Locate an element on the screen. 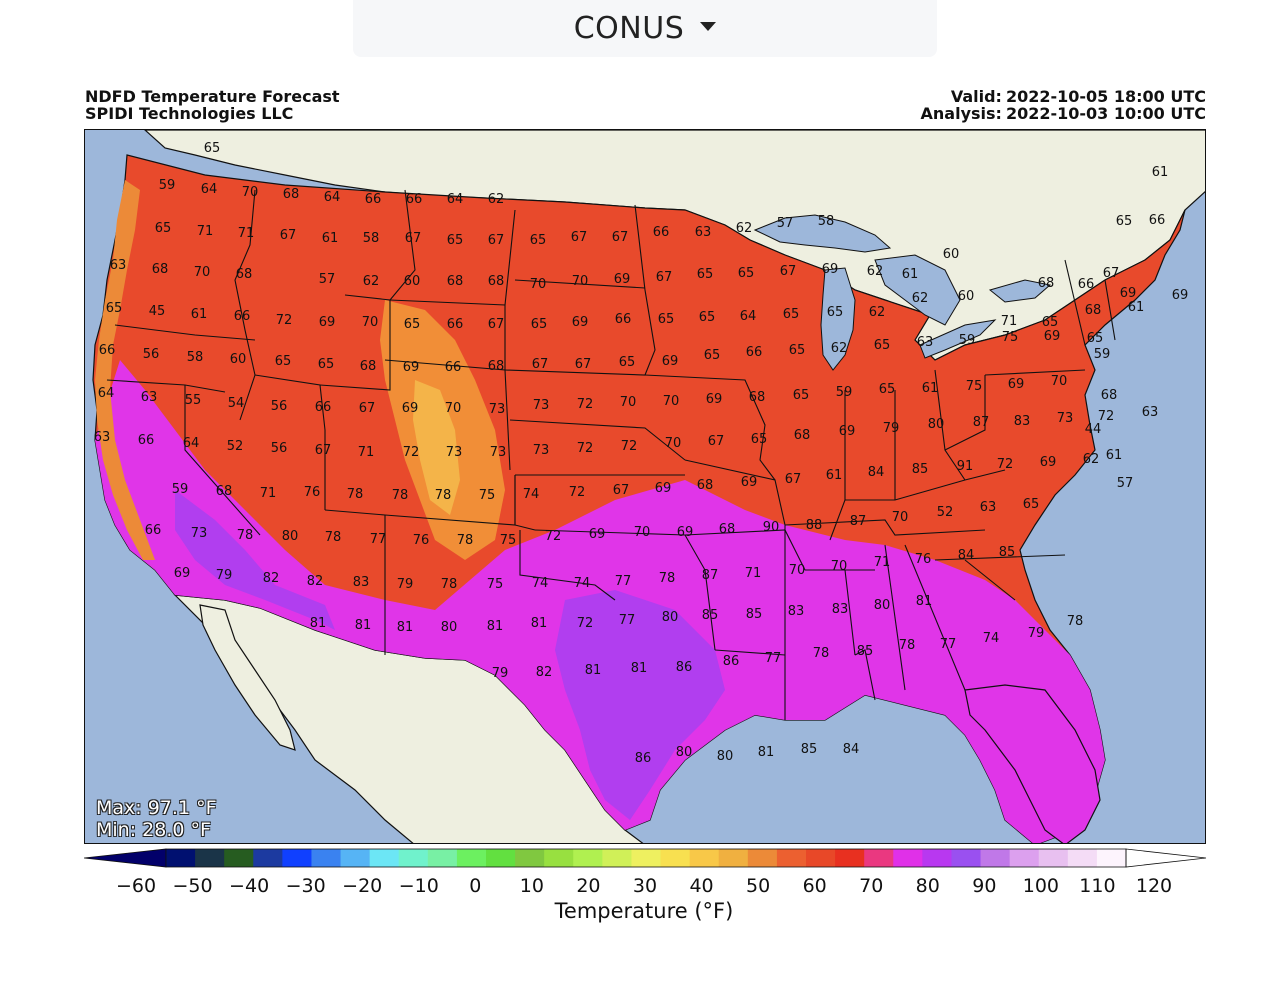 The height and width of the screenshot is (986, 1282). station-temp-label: 52 is located at coordinates (945, 512).